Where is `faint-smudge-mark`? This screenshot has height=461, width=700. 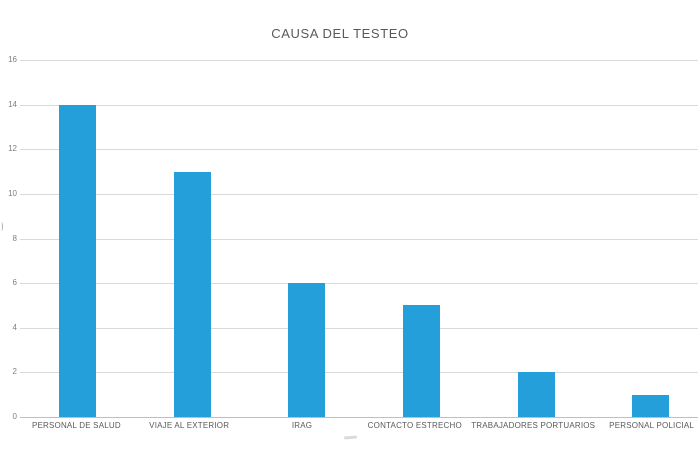 faint-smudge-mark is located at coordinates (350, 437).